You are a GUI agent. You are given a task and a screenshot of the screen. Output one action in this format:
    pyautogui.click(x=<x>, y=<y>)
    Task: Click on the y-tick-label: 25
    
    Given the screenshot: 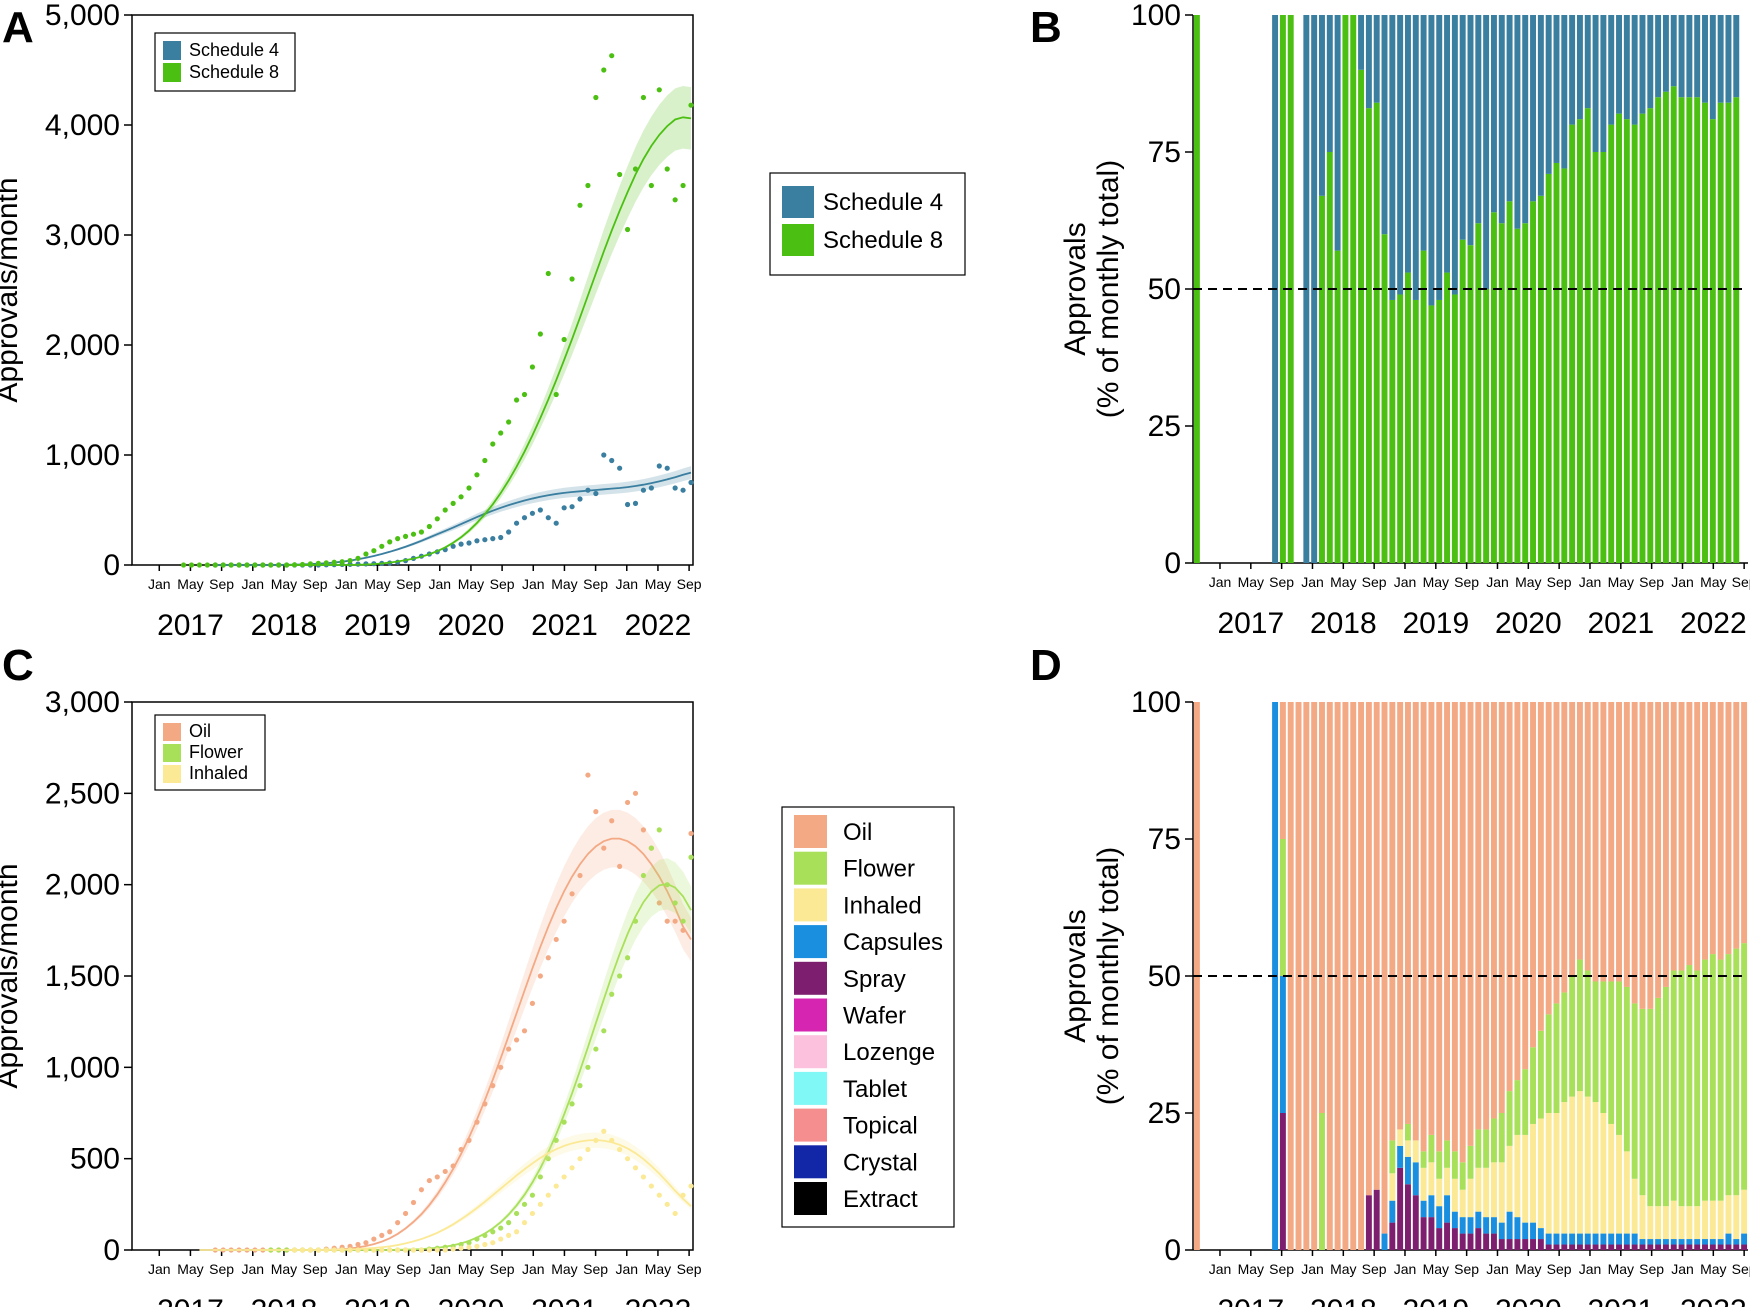 What is the action you would take?
    pyautogui.click(x=1164, y=1113)
    